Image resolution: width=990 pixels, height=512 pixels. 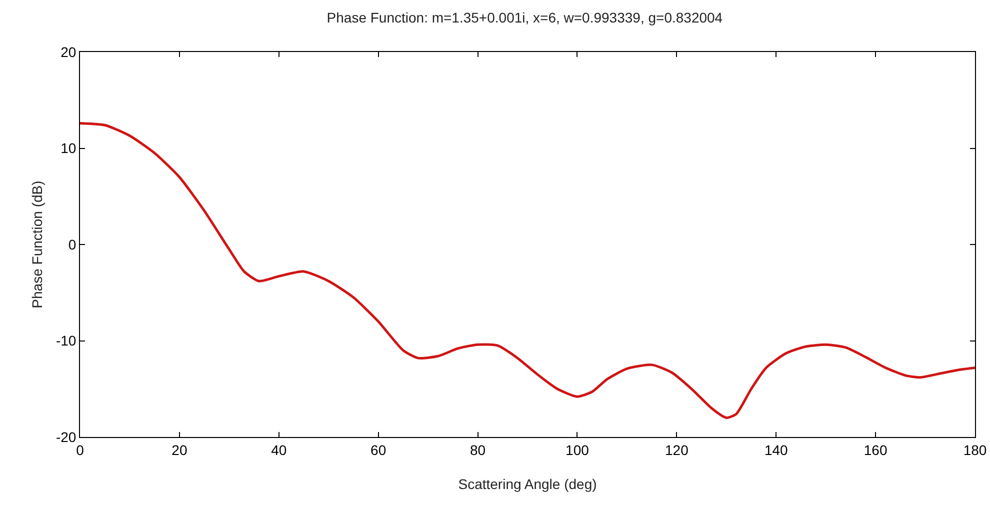 What do you see at coordinates (68, 148) in the screenshot?
I see `y-tick-label: 10` at bounding box center [68, 148].